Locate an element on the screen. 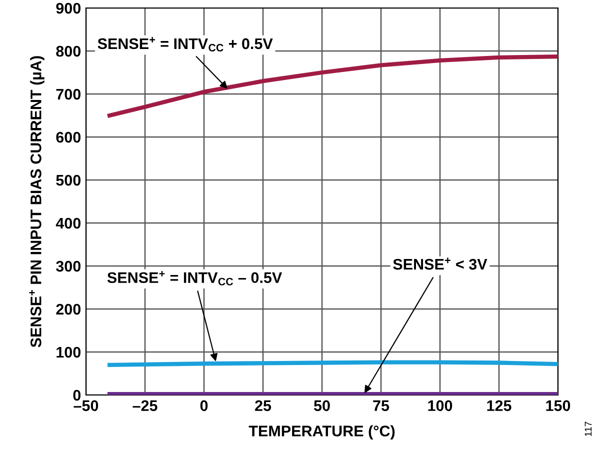  x-axis-title: TEMPERATURE (°C) is located at coordinates (321, 432).